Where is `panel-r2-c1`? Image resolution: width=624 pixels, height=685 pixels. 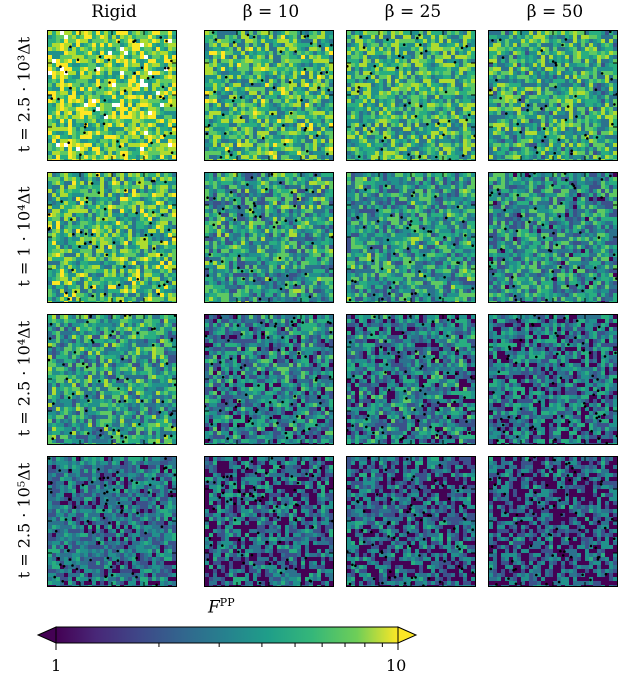 panel-r2-c1 is located at coordinates (112, 237).